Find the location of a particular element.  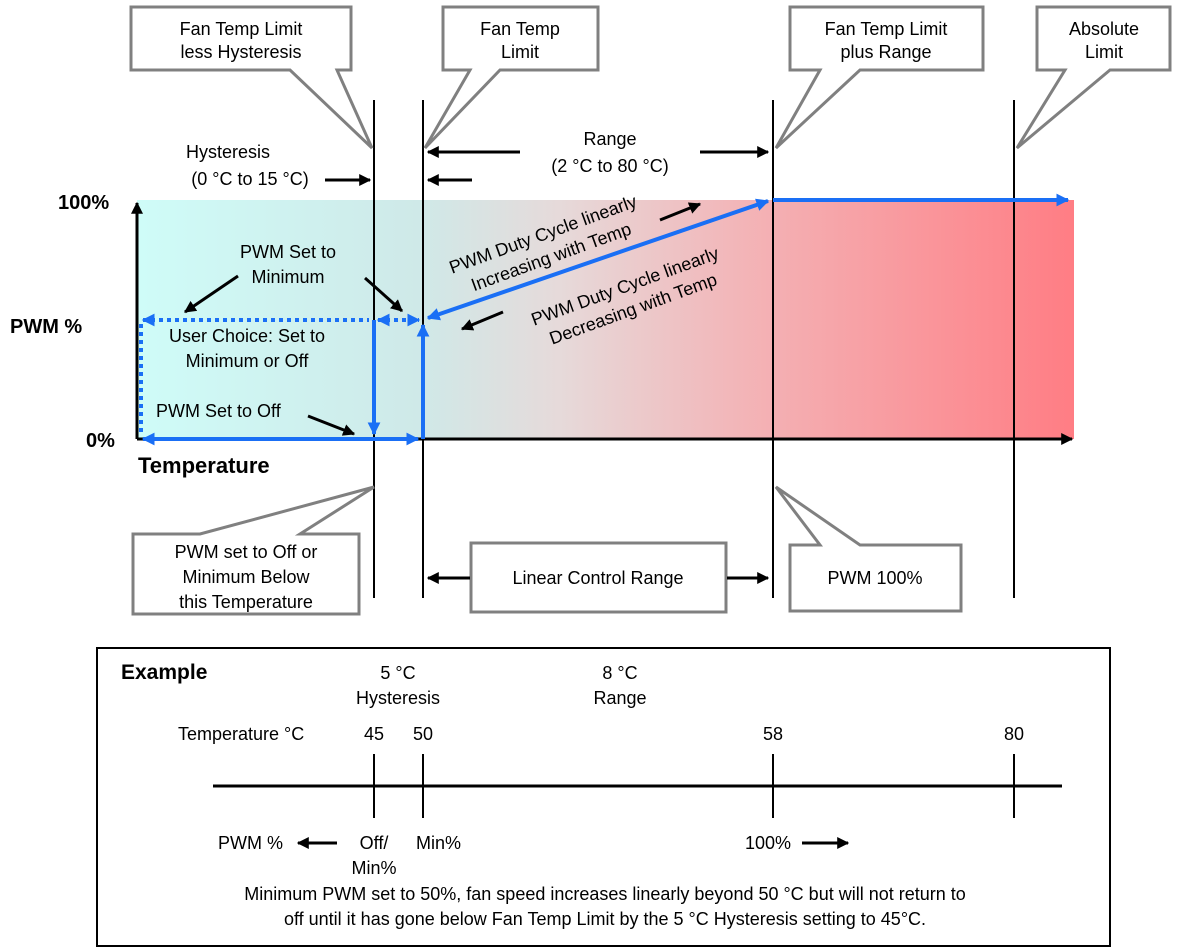

y-axis-label: PWM % is located at coordinates (46, 327).